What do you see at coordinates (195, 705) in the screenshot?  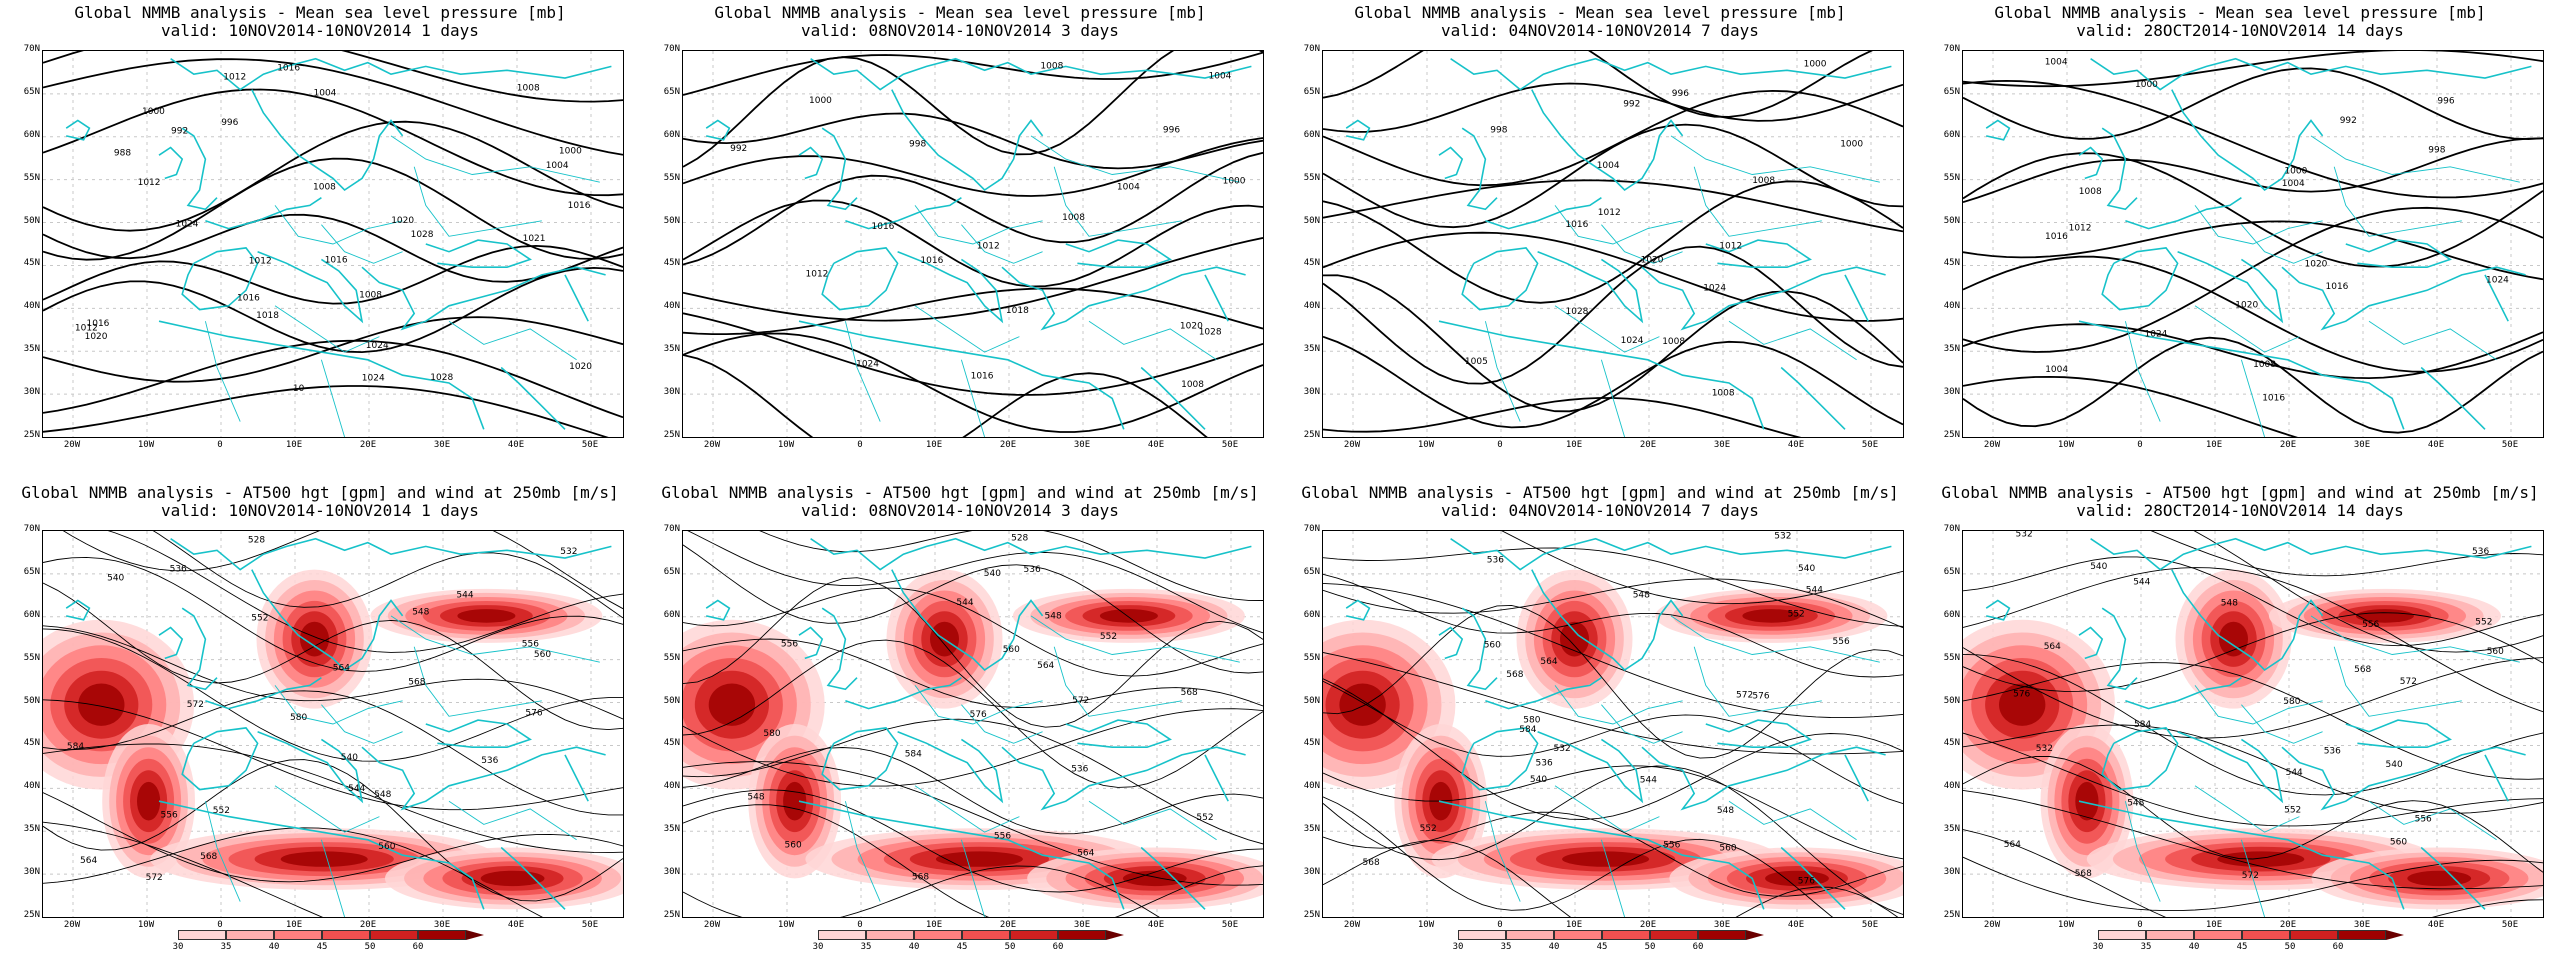 I see `contour-label: 572` at bounding box center [195, 705].